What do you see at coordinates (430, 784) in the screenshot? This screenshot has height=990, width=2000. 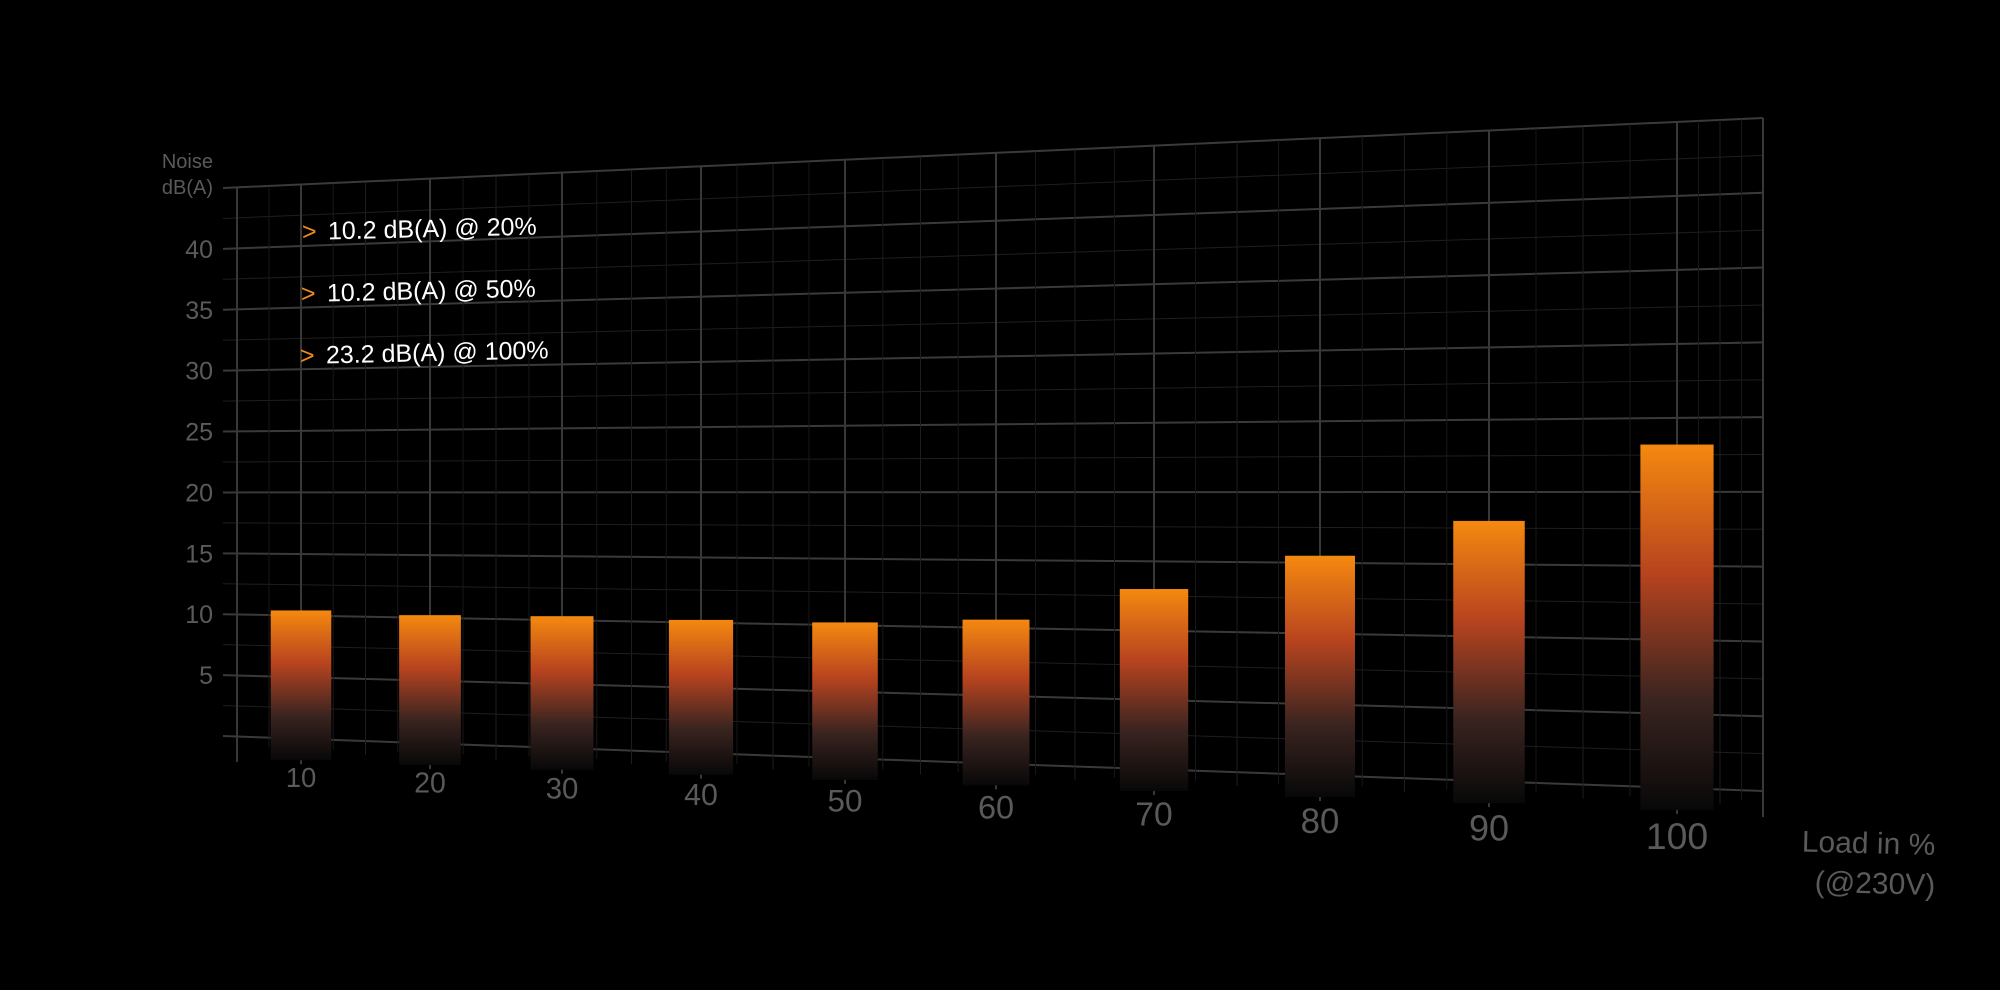 I see `x-tick-label: 20` at bounding box center [430, 784].